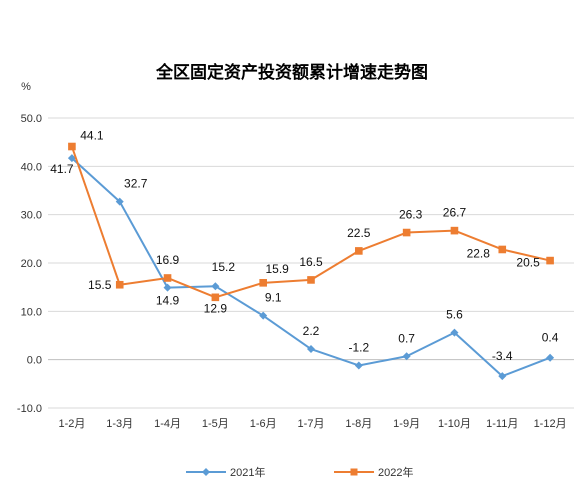 This screenshot has width=584, height=495. I want to click on x-tick-label: 1-5月, so click(215, 424).